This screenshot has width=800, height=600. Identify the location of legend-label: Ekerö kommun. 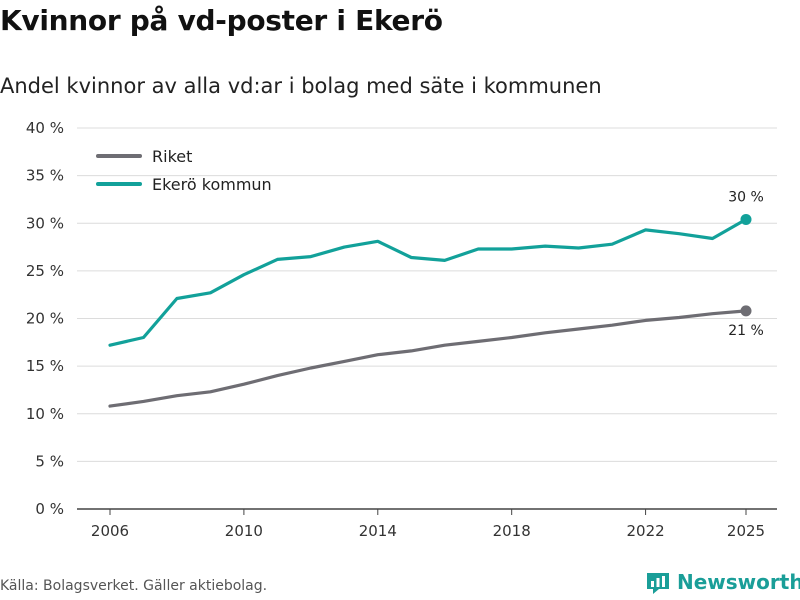
(212, 184).